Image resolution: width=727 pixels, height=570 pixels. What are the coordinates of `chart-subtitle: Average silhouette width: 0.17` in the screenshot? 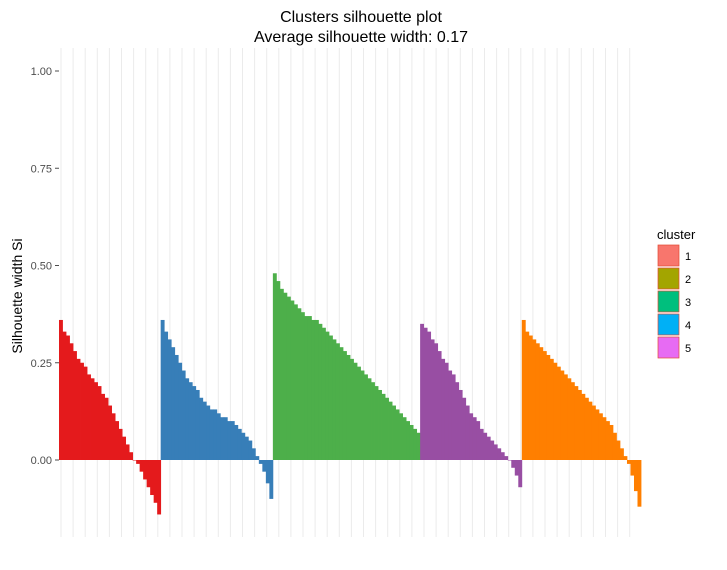 It's located at (361, 37).